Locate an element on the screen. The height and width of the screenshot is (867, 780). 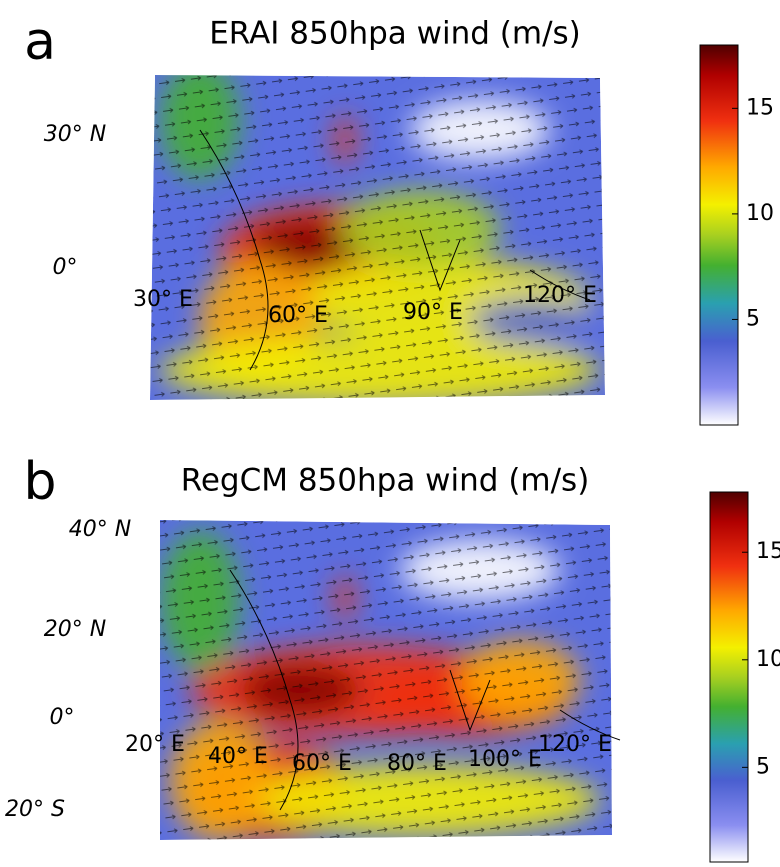
longitude-label: 90° E is located at coordinates (433, 312).